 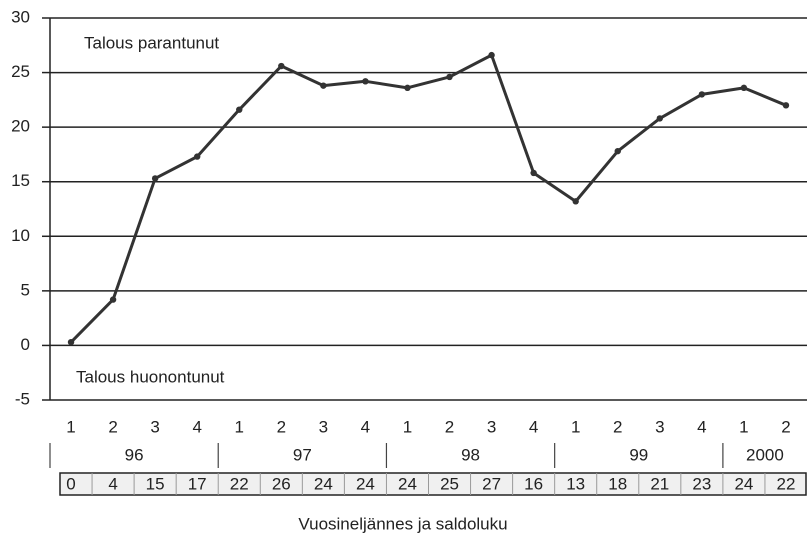 I want to click on y-tick-label: 5, so click(x=25, y=289).